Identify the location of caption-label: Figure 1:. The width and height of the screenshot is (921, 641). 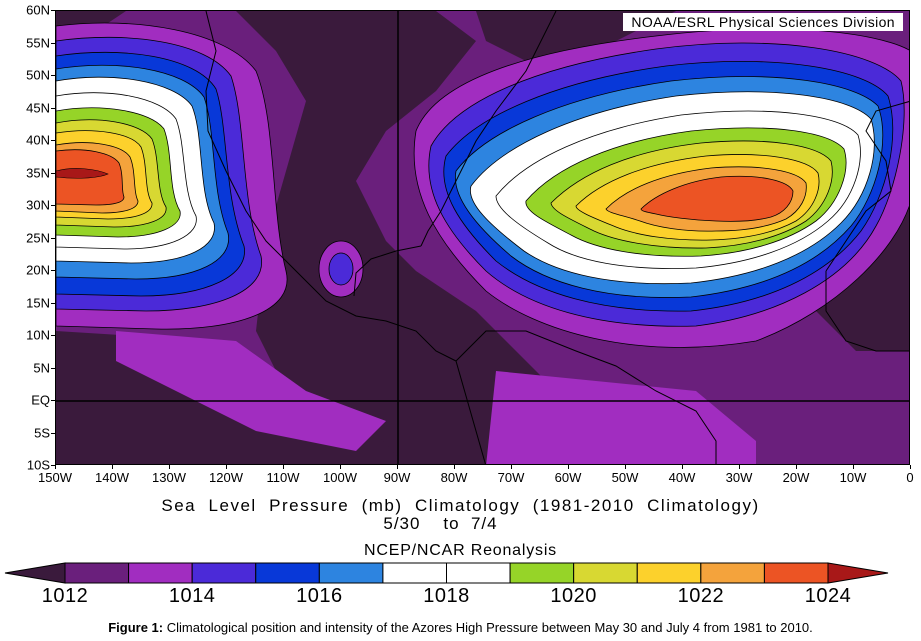
(136, 627).